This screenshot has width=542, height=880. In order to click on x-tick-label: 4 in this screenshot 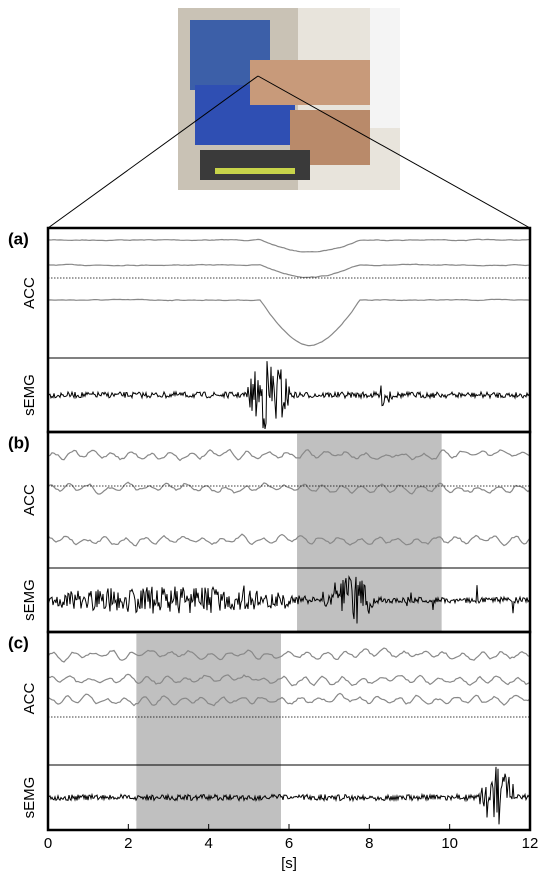, I will do `click(208, 843)`.